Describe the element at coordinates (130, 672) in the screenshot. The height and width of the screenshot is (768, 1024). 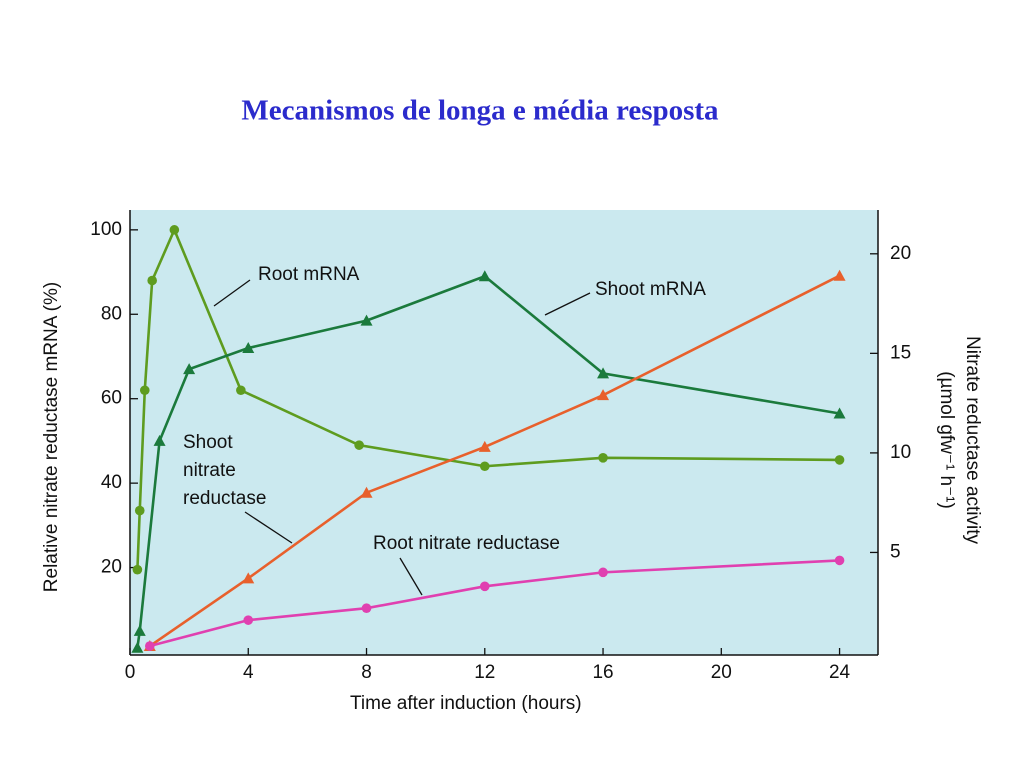
I see `x-tick-label: 0` at that location.